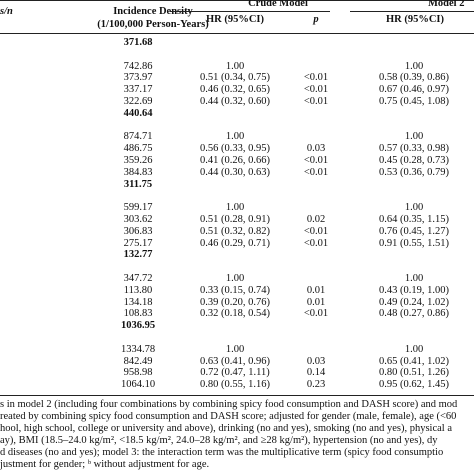 This screenshot has width=474, height=474. What do you see at coordinates (446, 4) in the screenshot?
I see `header-model2: Model 2` at bounding box center [446, 4].